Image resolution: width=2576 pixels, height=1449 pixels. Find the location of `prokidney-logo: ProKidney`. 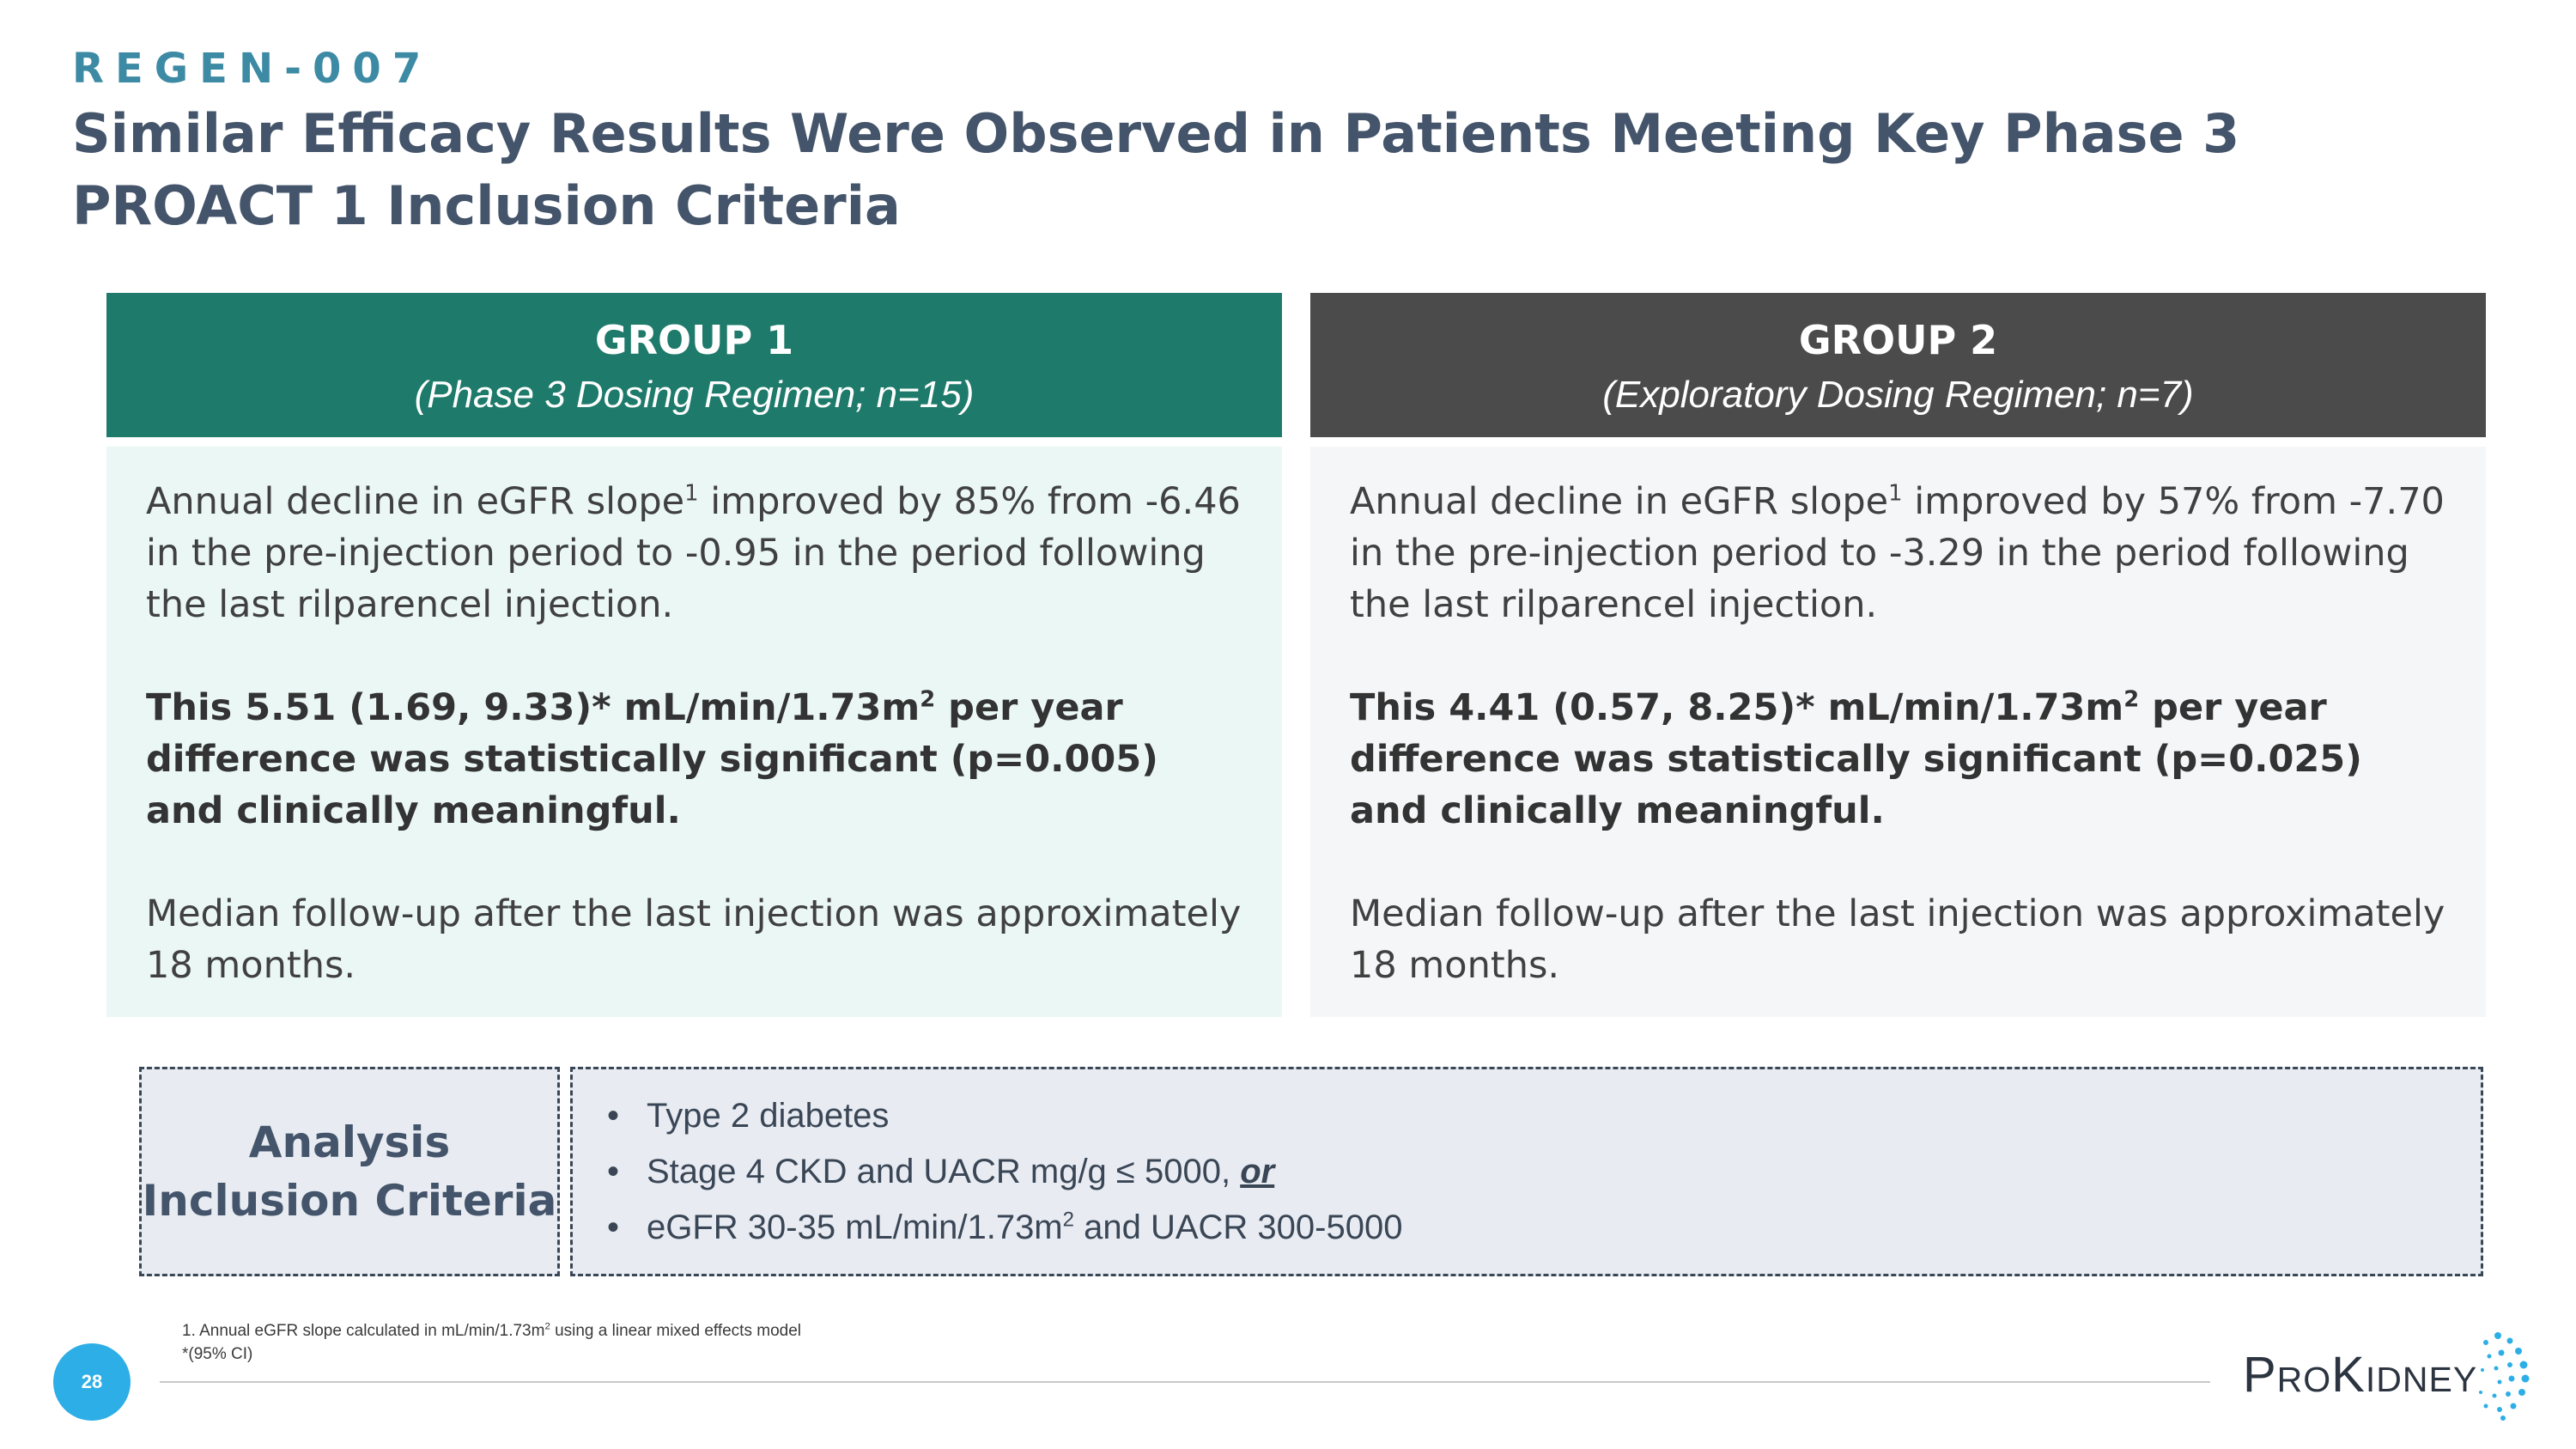

prokidney-logo: ProKidney is located at coordinates (2389, 1376).